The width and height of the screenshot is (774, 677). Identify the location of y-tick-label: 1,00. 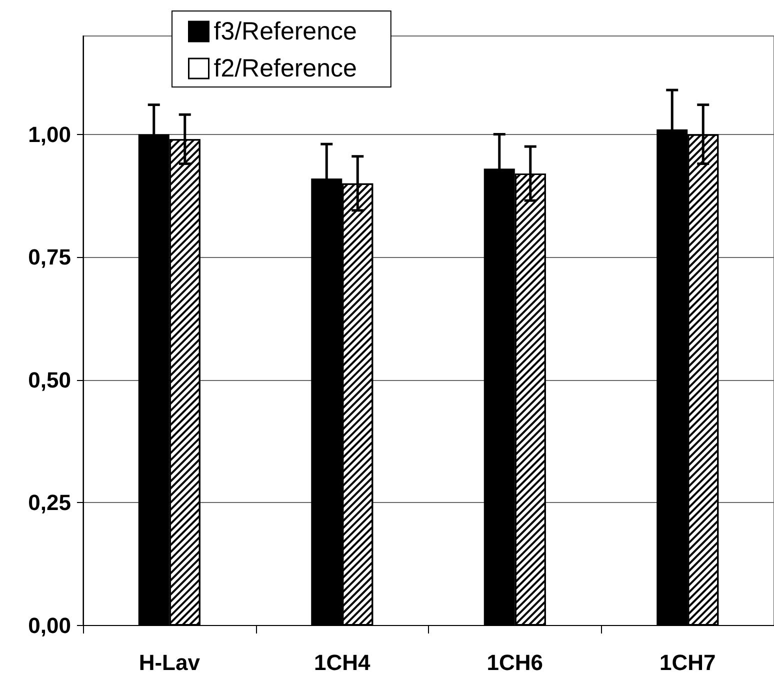
(49, 134).